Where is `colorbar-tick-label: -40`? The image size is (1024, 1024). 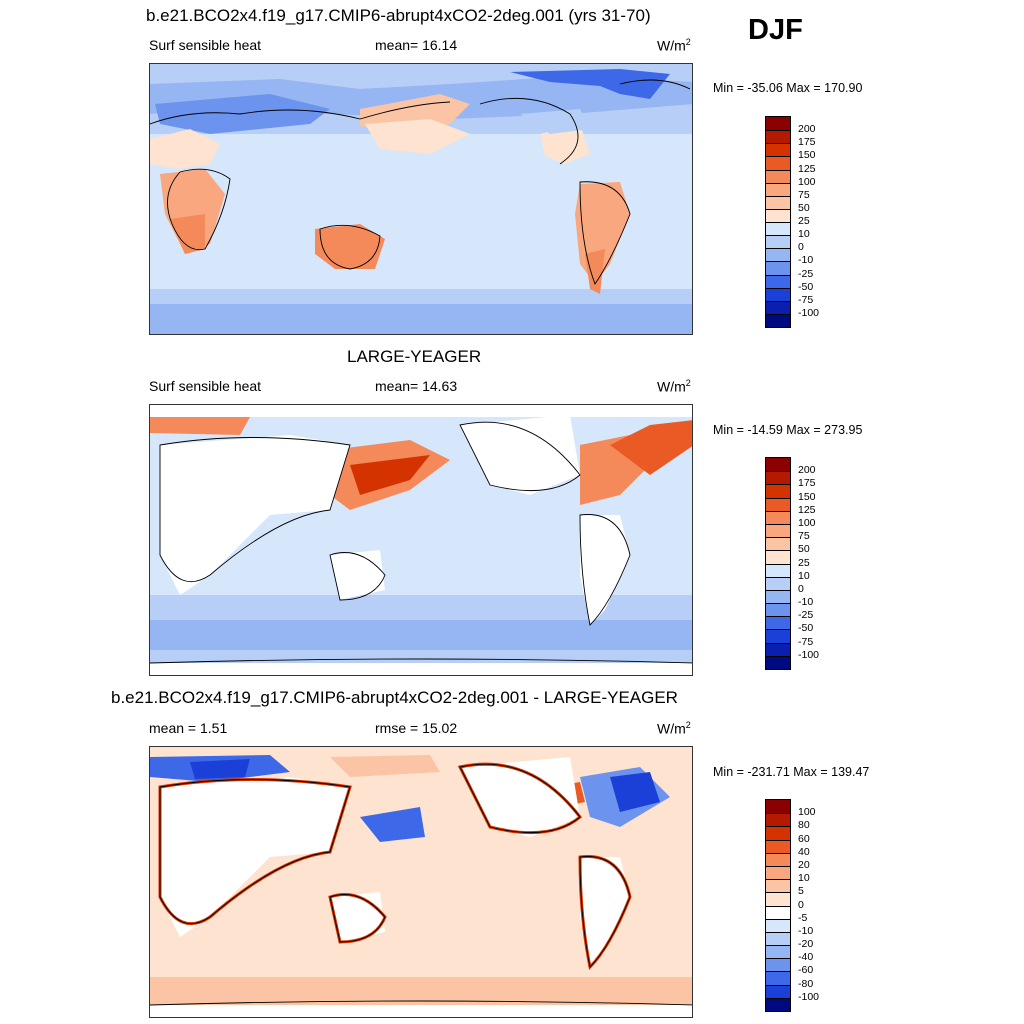 colorbar-tick-label: -40 is located at coordinates (806, 957).